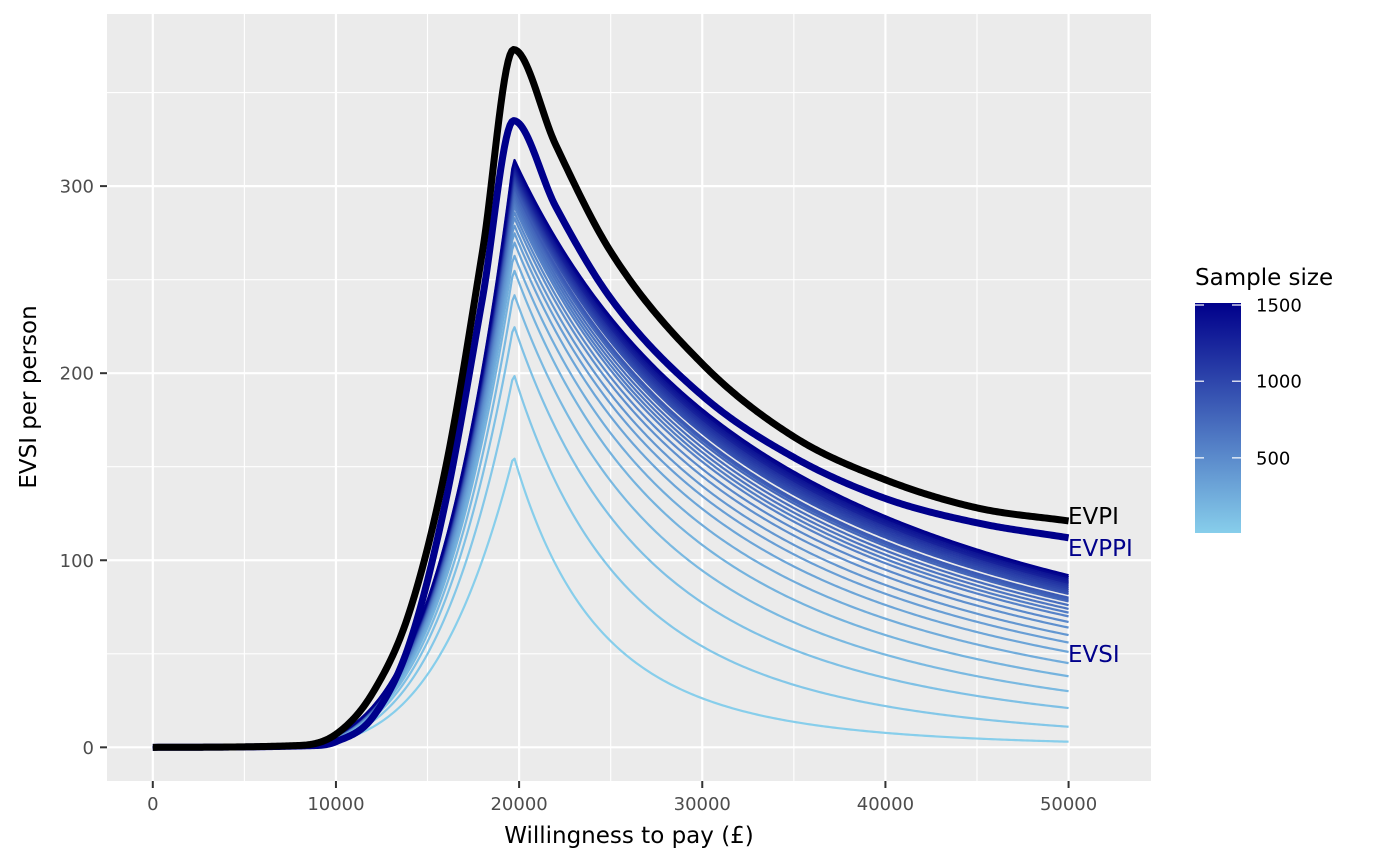 The width and height of the screenshot is (1400, 865). Describe the element at coordinates (1094, 655) in the screenshot. I see `evsi-label: EVSI` at that location.